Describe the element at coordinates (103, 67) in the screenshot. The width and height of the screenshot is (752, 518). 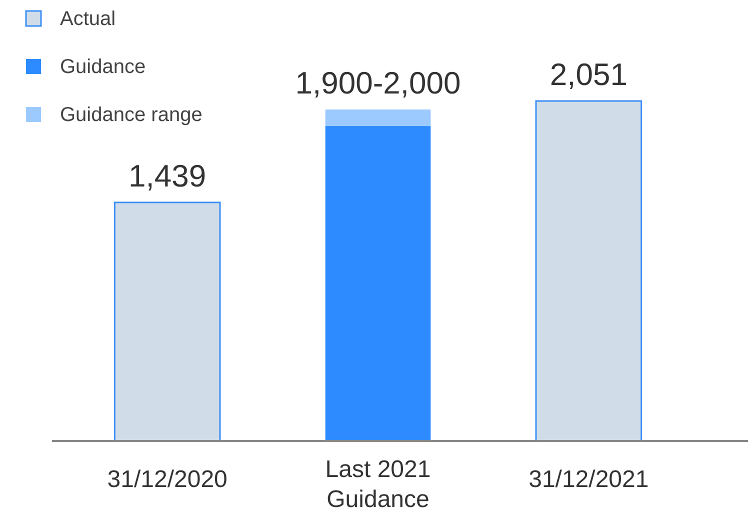
I see `legend-label: Guidance` at that location.